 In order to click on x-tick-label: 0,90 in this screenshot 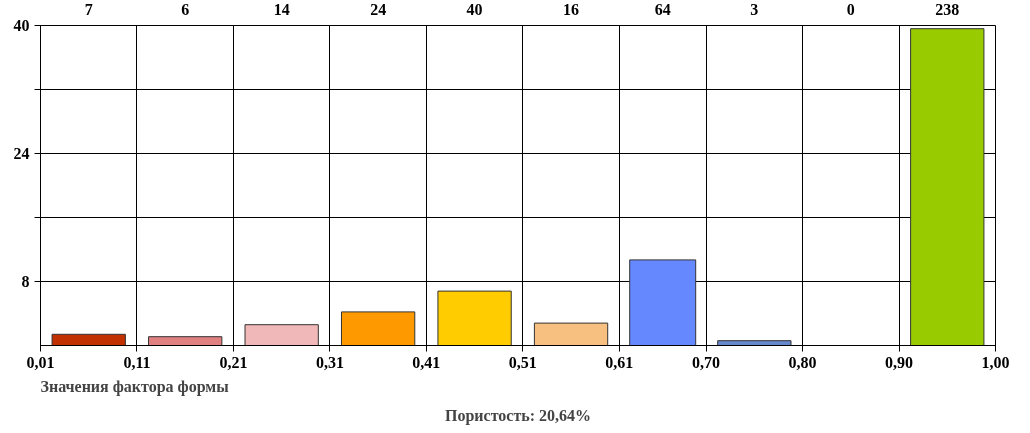, I will do `click(899, 362)`.